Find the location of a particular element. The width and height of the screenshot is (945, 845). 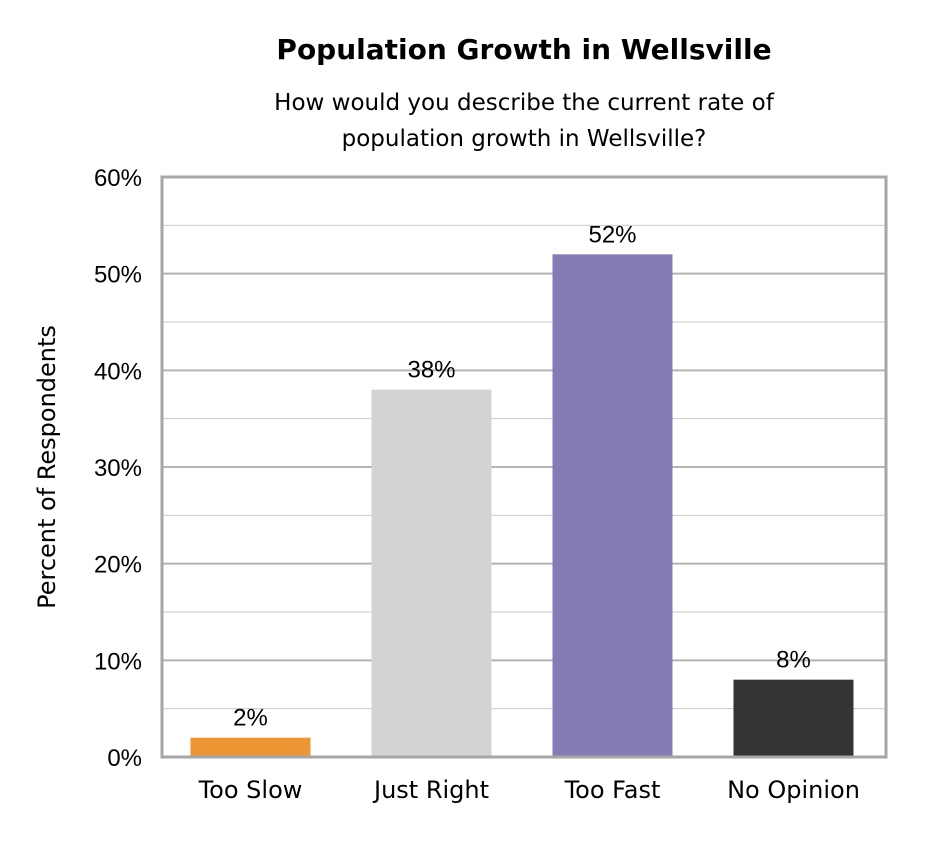

data-label: 8% is located at coordinates (793, 660).